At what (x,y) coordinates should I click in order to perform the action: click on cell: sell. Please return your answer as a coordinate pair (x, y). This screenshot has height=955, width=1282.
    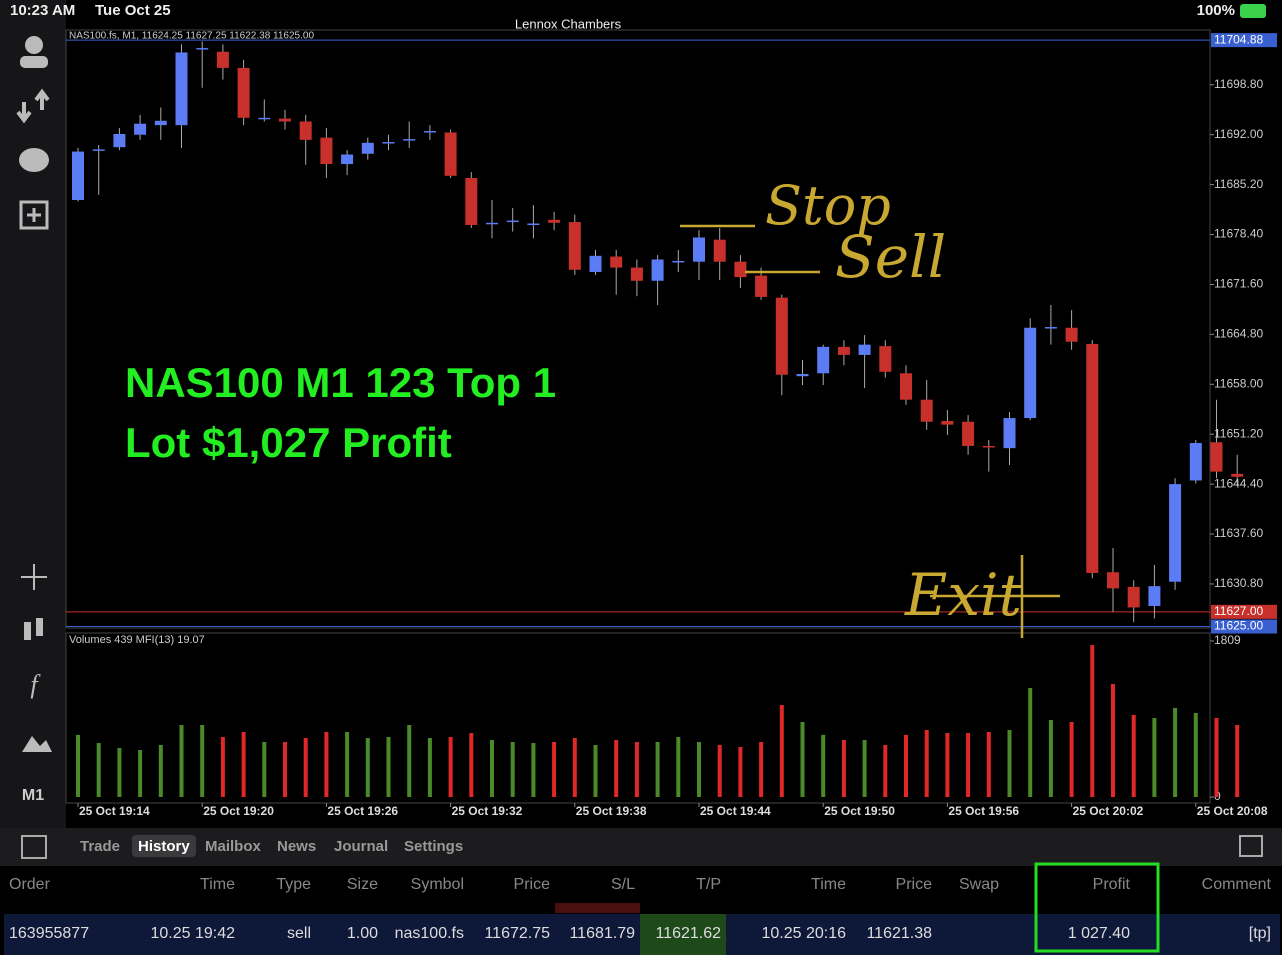
    Looking at the image, I should click on (299, 933).